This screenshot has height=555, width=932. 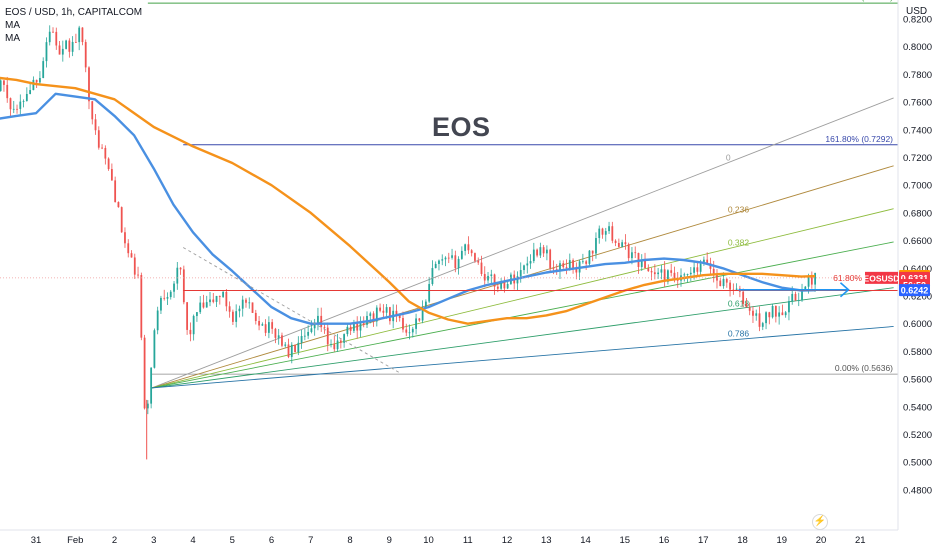 I want to click on lightning-icon: ⚡, so click(x=820, y=522).